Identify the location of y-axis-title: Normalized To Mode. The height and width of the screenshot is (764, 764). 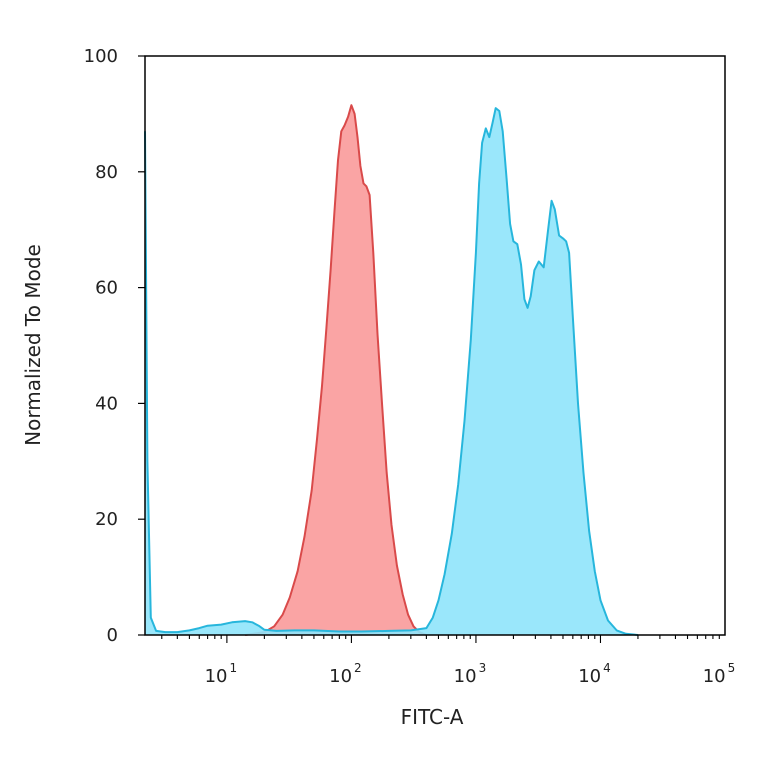
(33, 345).